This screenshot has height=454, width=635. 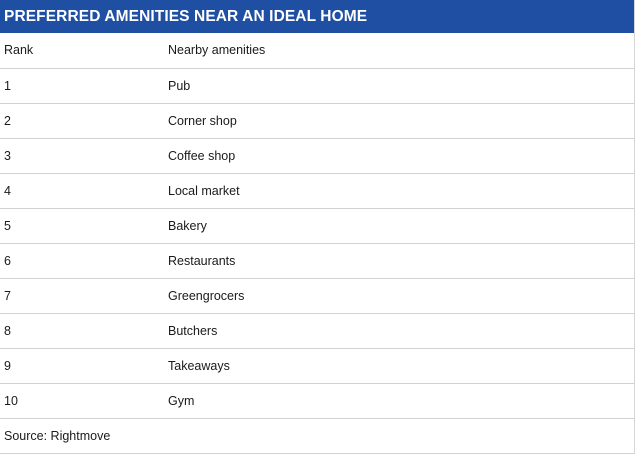 What do you see at coordinates (399, 51) in the screenshot?
I see `amenity-column-header: Nearby amenities` at bounding box center [399, 51].